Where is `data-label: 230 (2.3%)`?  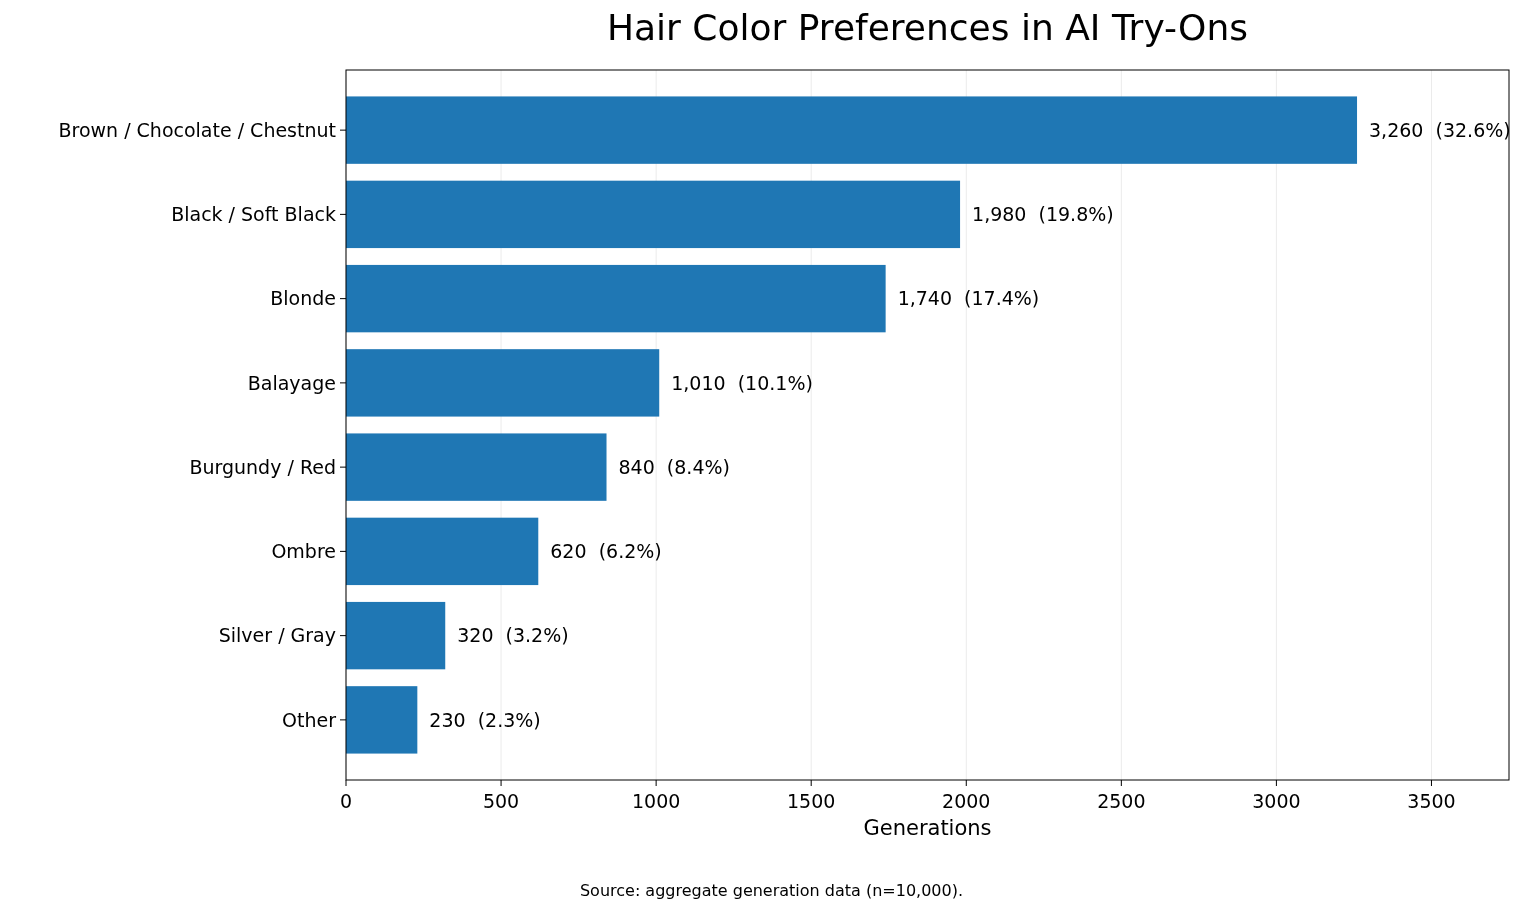 data-label: 230 (2.3%) is located at coordinates (485, 719).